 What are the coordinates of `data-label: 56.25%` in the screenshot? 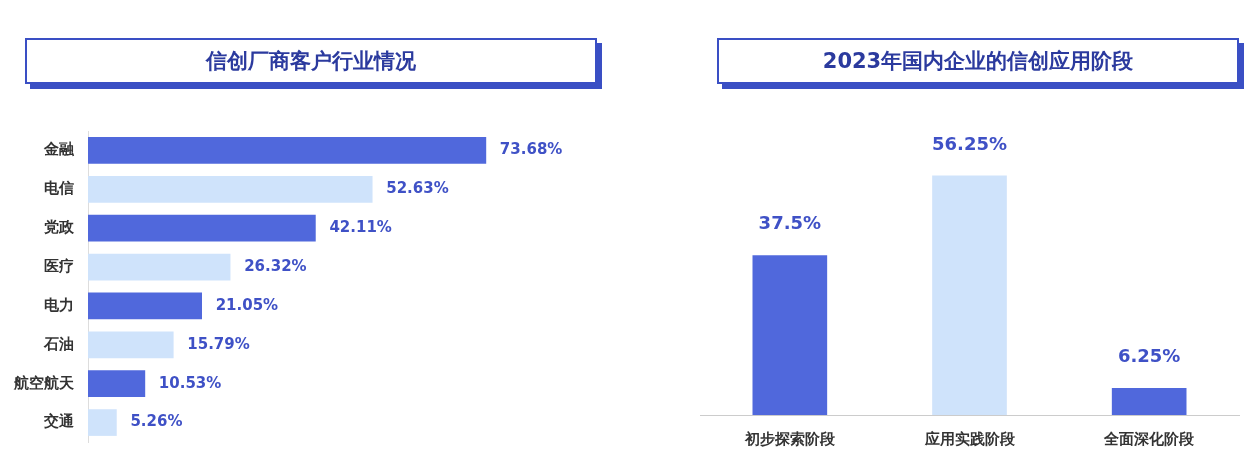 It's located at (969, 143).